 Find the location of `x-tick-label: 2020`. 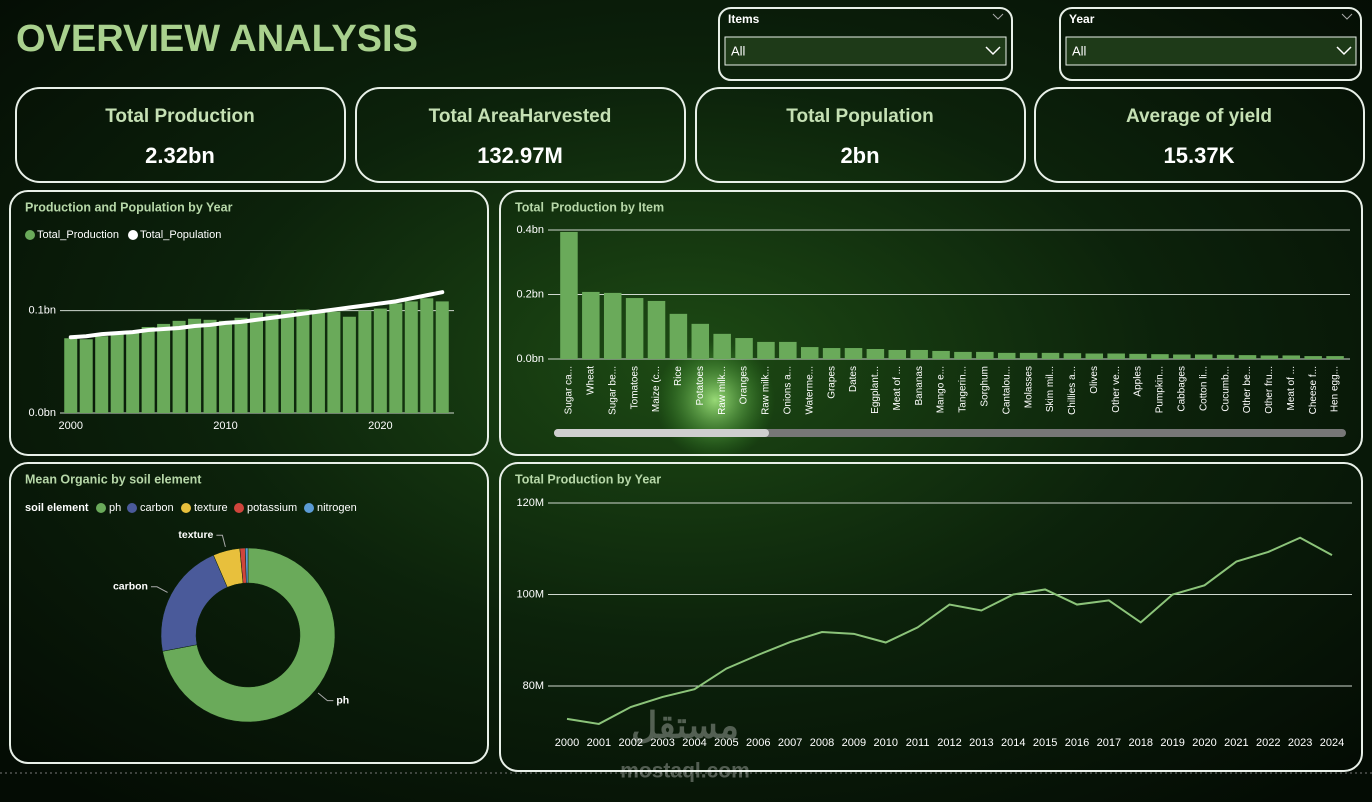

x-tick-label: 2020 is located at coordinates (380, 426).